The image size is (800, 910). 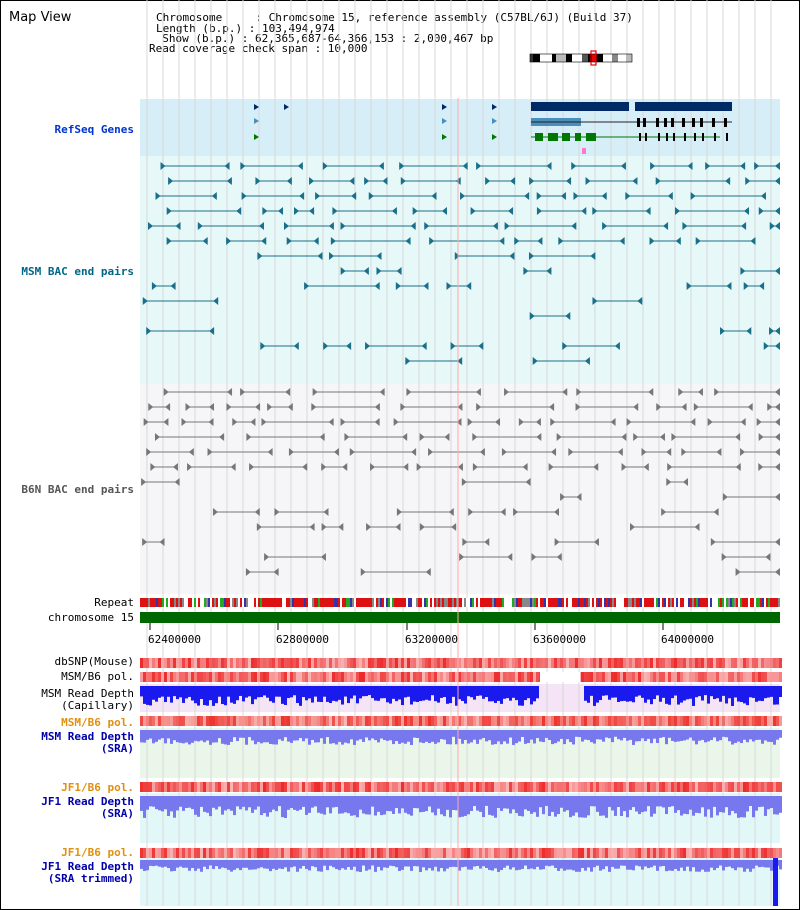 What do you see at coordinates (87, 699) in the screenshot?
I see `track-label-msm-read-depth-capillary: MSM Read Depth (Capillary)` at bounding box center [87, 699].